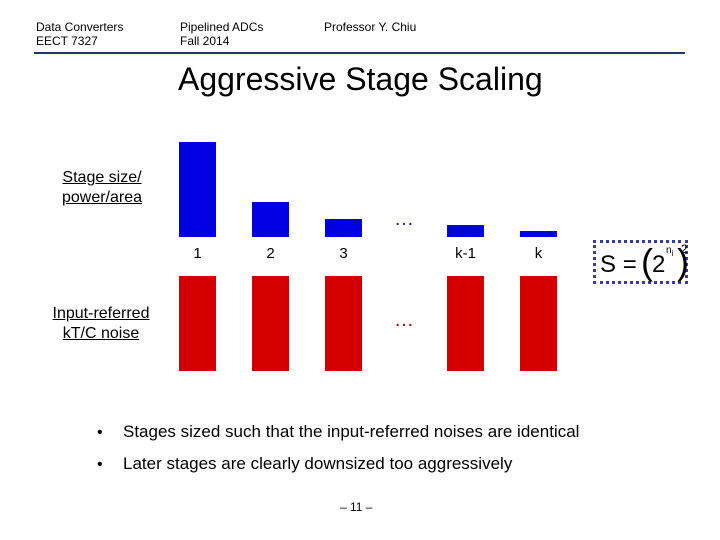  I want to click on stage-label-3: 3, so click(343, 253).